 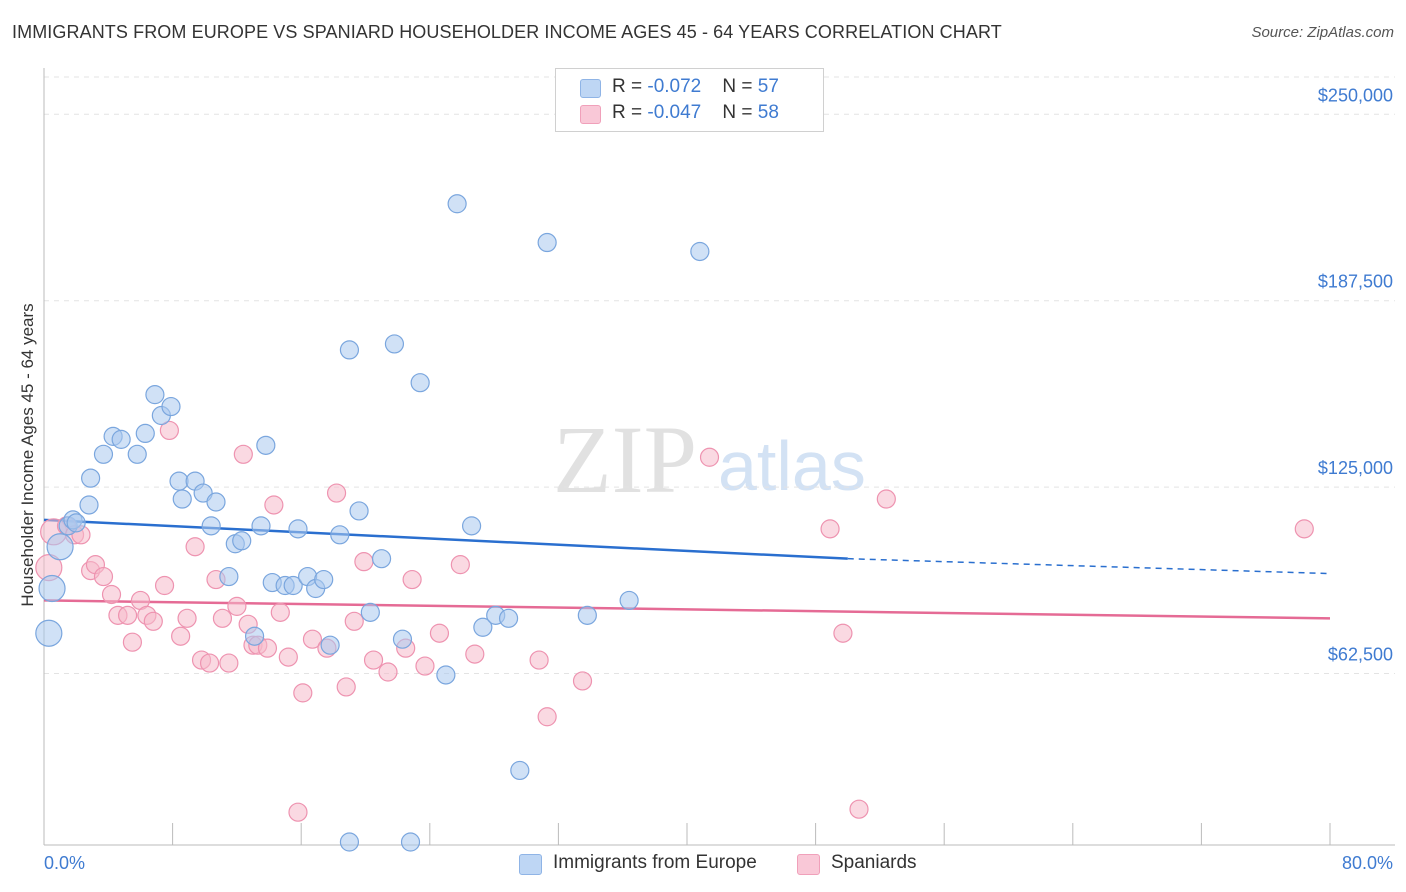 I want to click on legend-swatch-spaniards, so click(x=590, y=114).